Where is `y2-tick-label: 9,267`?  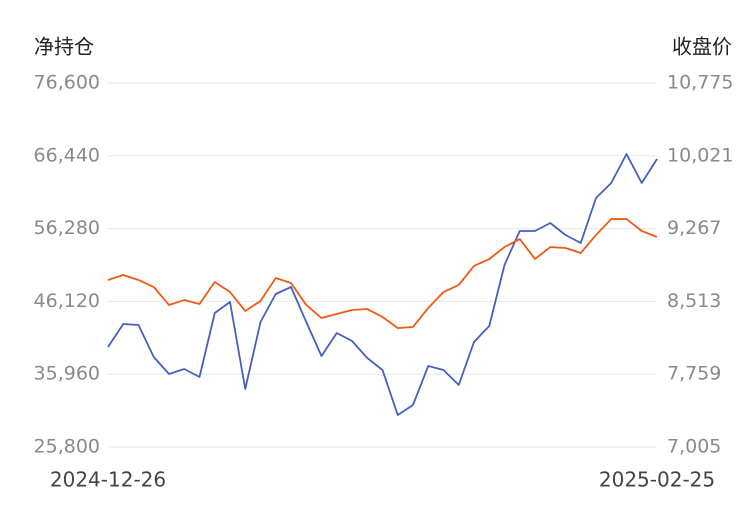
y2-tick-label: 9,267 is located at coordinates (694, 228).